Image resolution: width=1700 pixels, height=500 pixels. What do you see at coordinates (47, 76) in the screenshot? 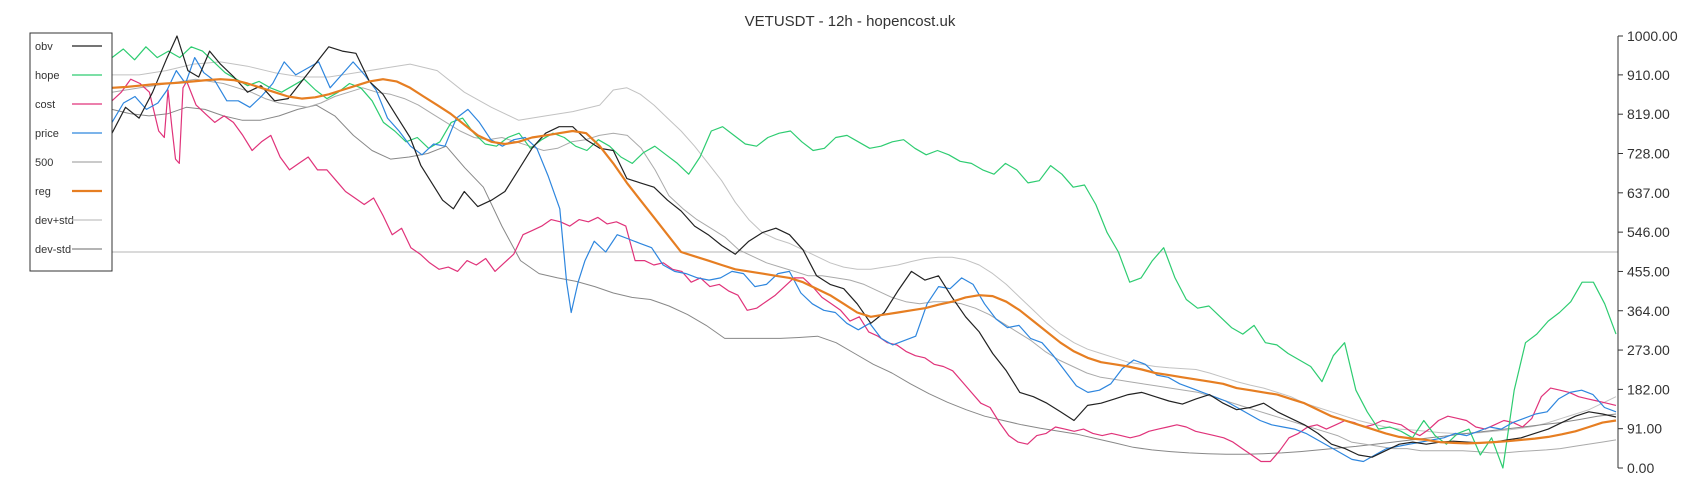
I see `legend-label: hope` at bounding box center [47, 76].